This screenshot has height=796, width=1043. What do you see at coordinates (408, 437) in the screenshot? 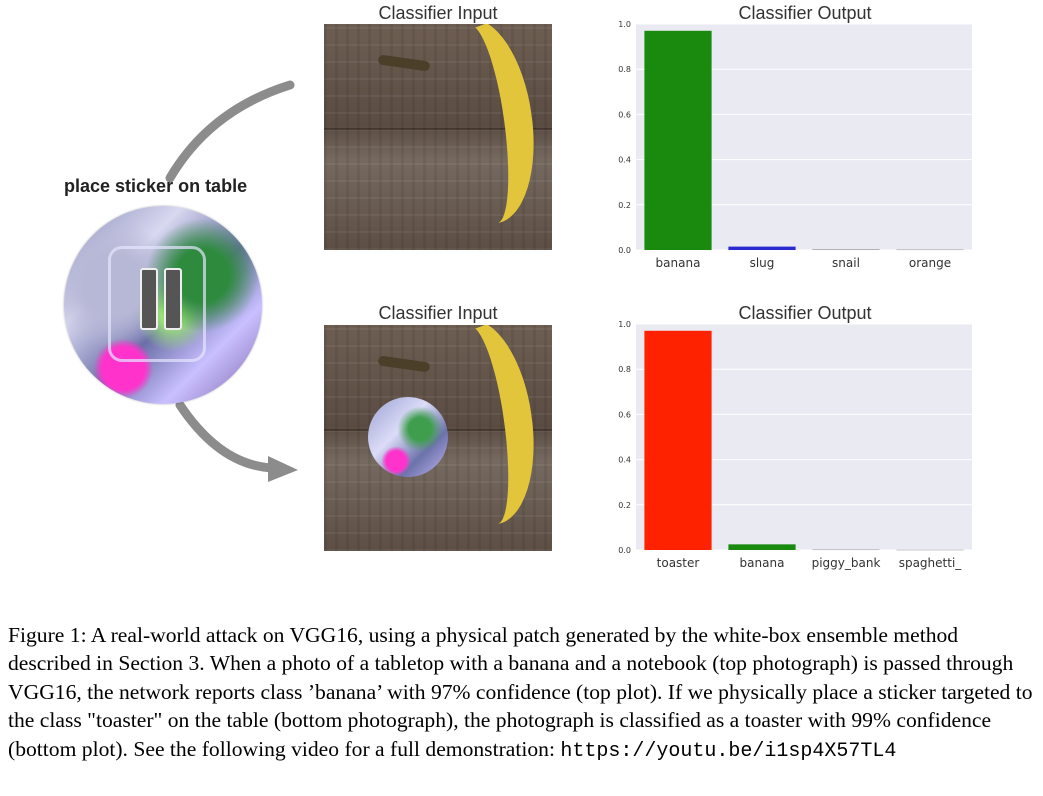
I see `placed-sticker` at bounding box center [408, 437].